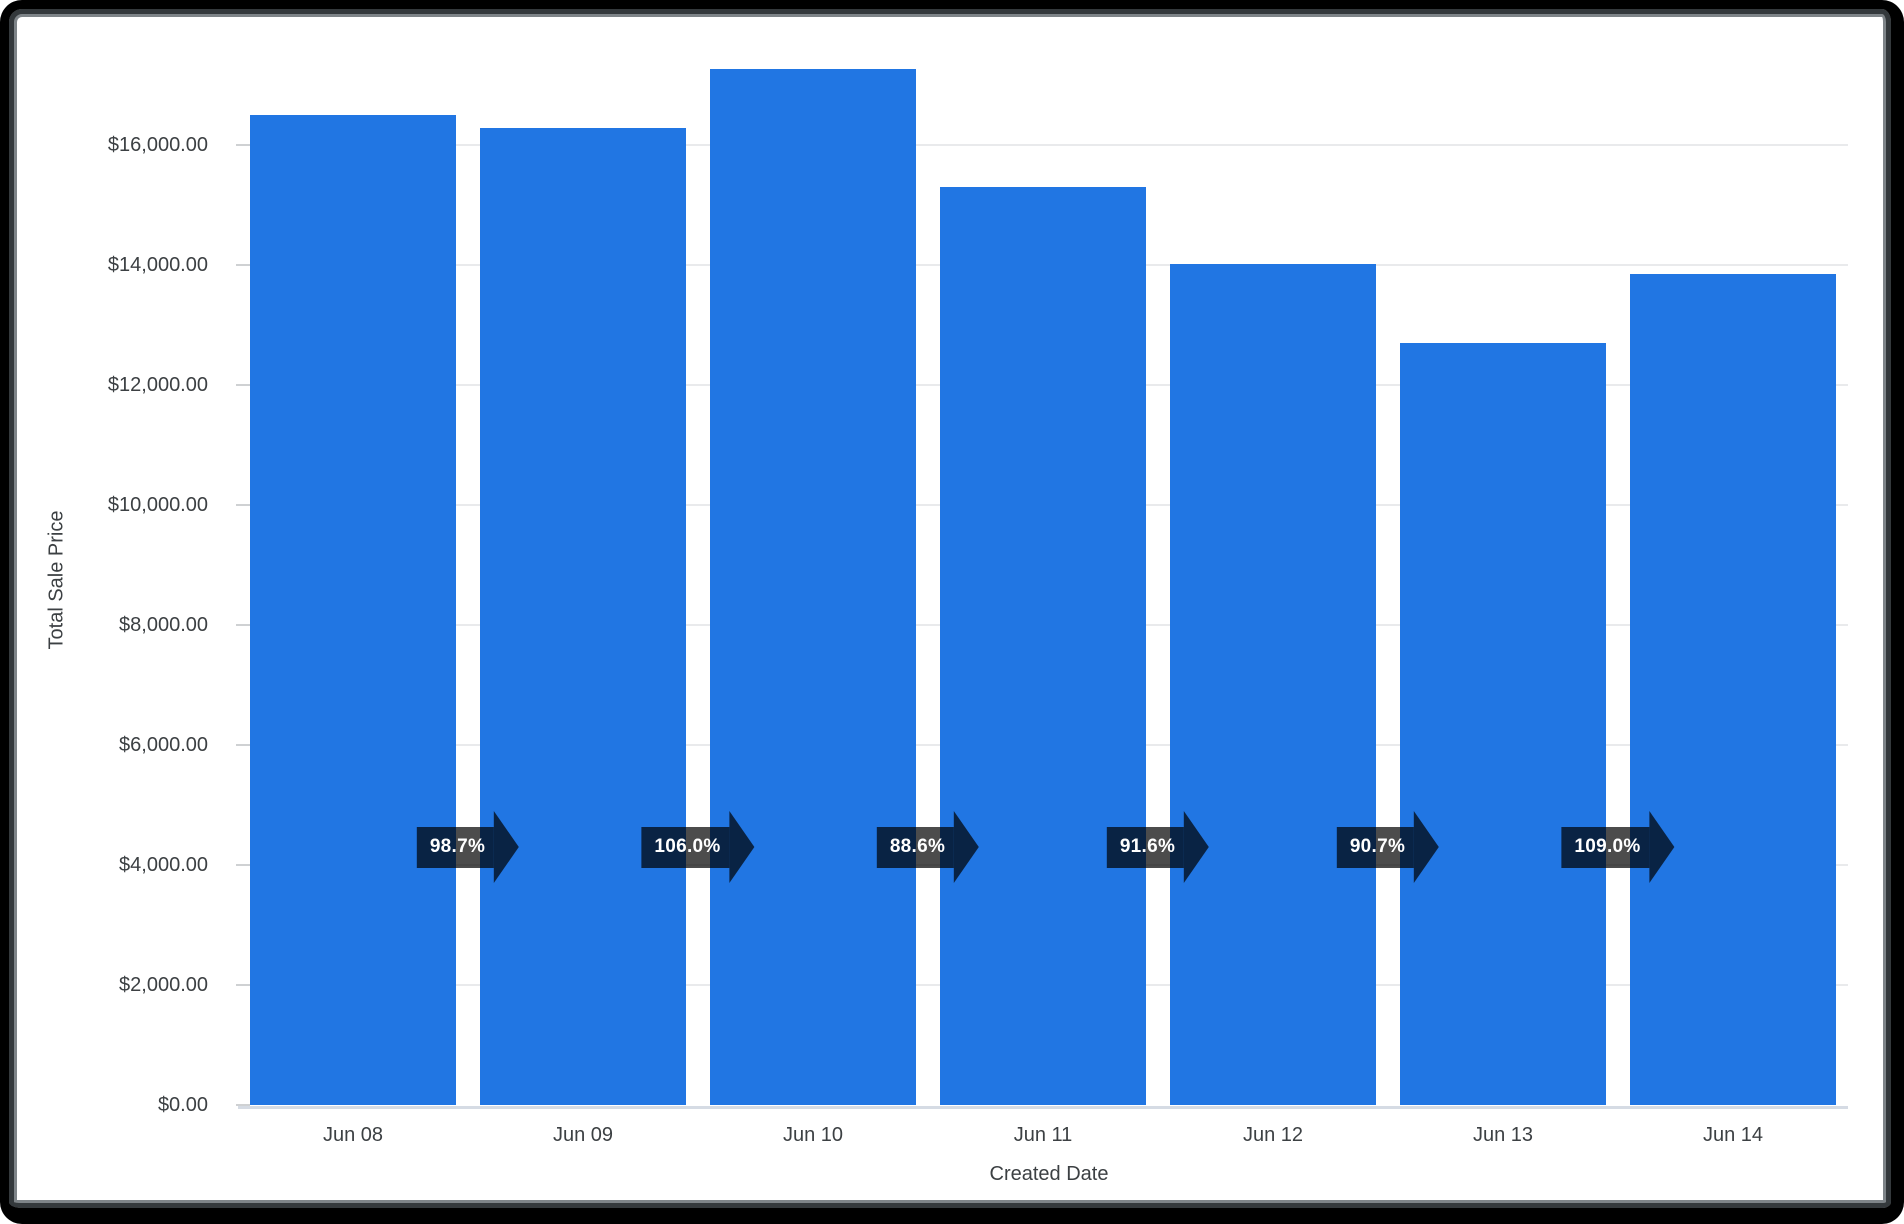  Describe the element at coordinates (182, 1105) in the screenshot. I see `y-axis-tick-label: $0.00` at that location.